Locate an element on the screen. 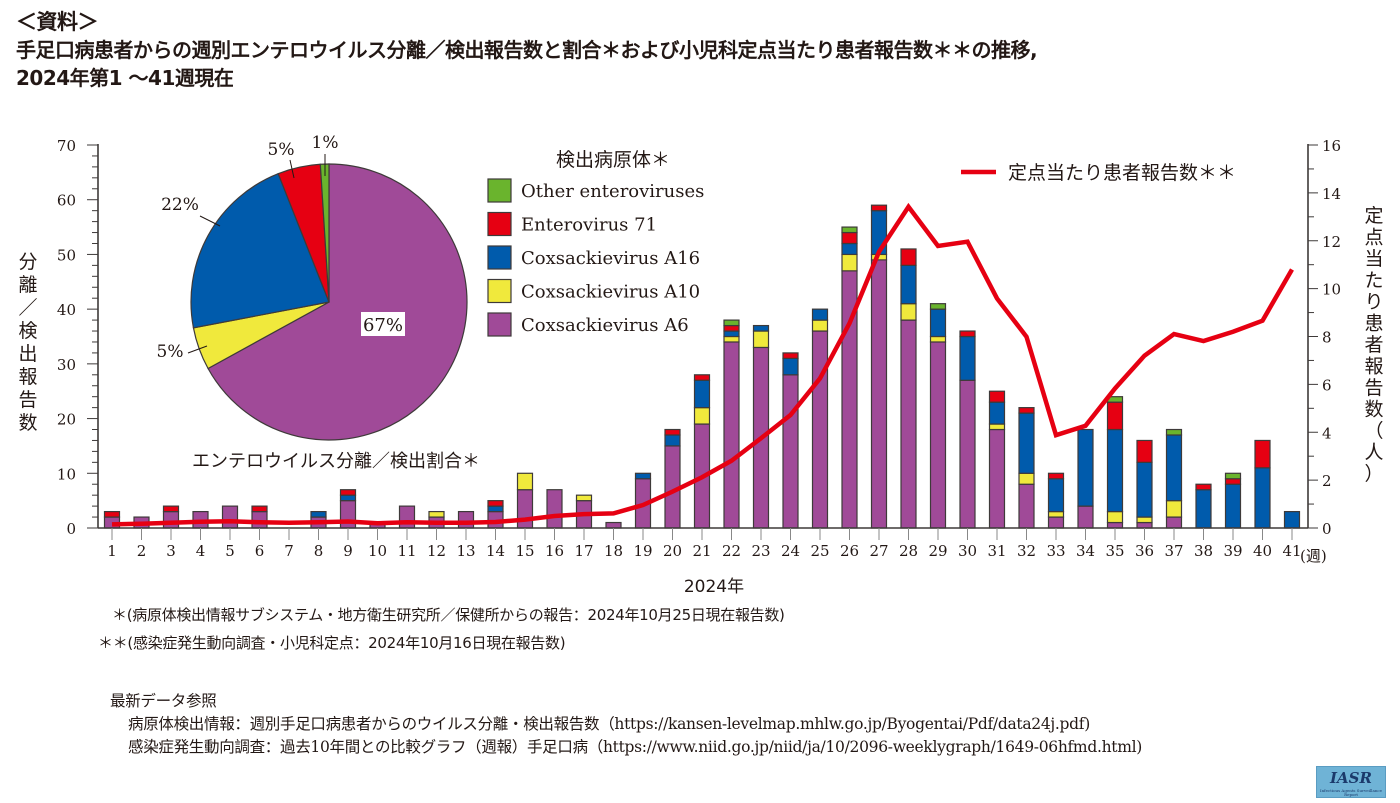 Image resolution: width=1400 pixels, height=803 pixels. y2-axis-label-char: 点 is located at coordinates (1373, 238).